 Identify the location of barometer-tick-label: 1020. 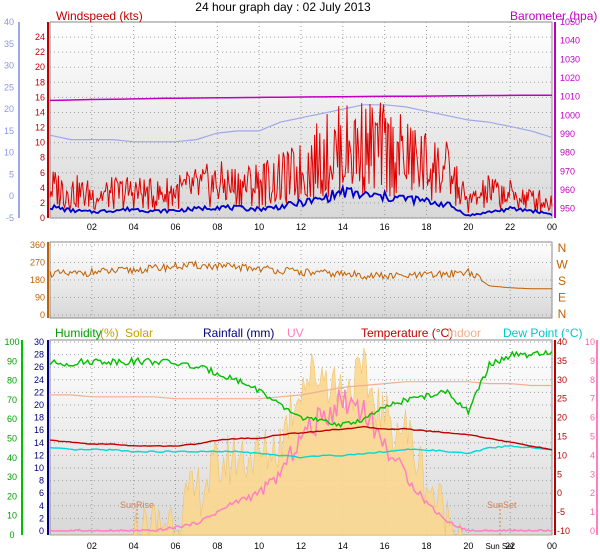
(570, 78).